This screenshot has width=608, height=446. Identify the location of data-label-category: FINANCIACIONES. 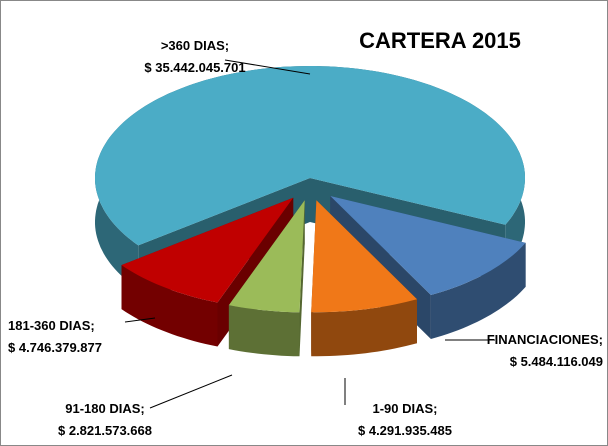
(543, 339).